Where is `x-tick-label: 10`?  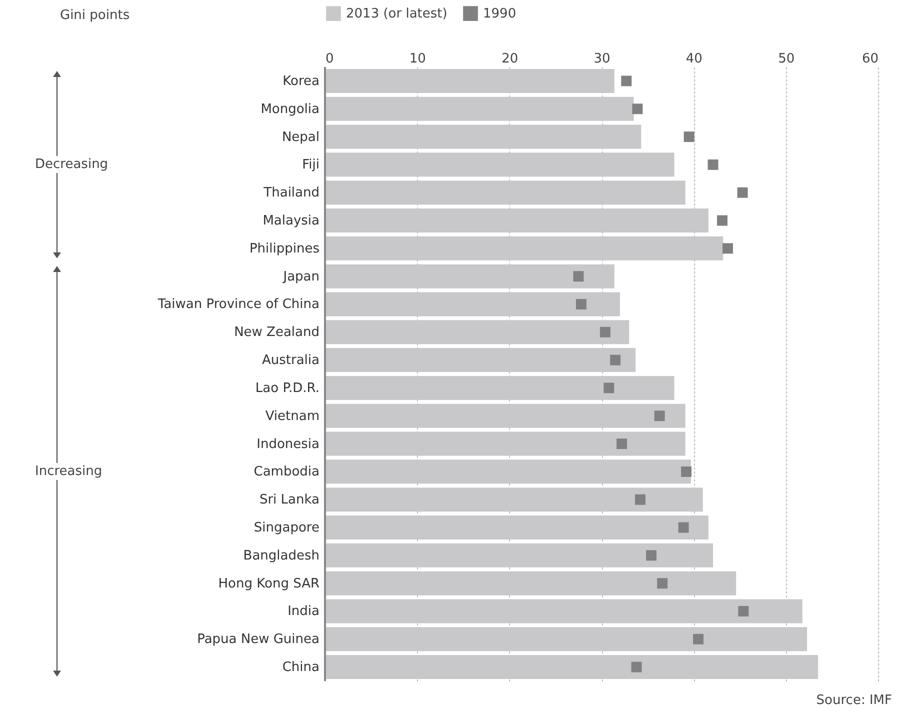
x-tick-label: 10 is located at coordinates (417, 59).